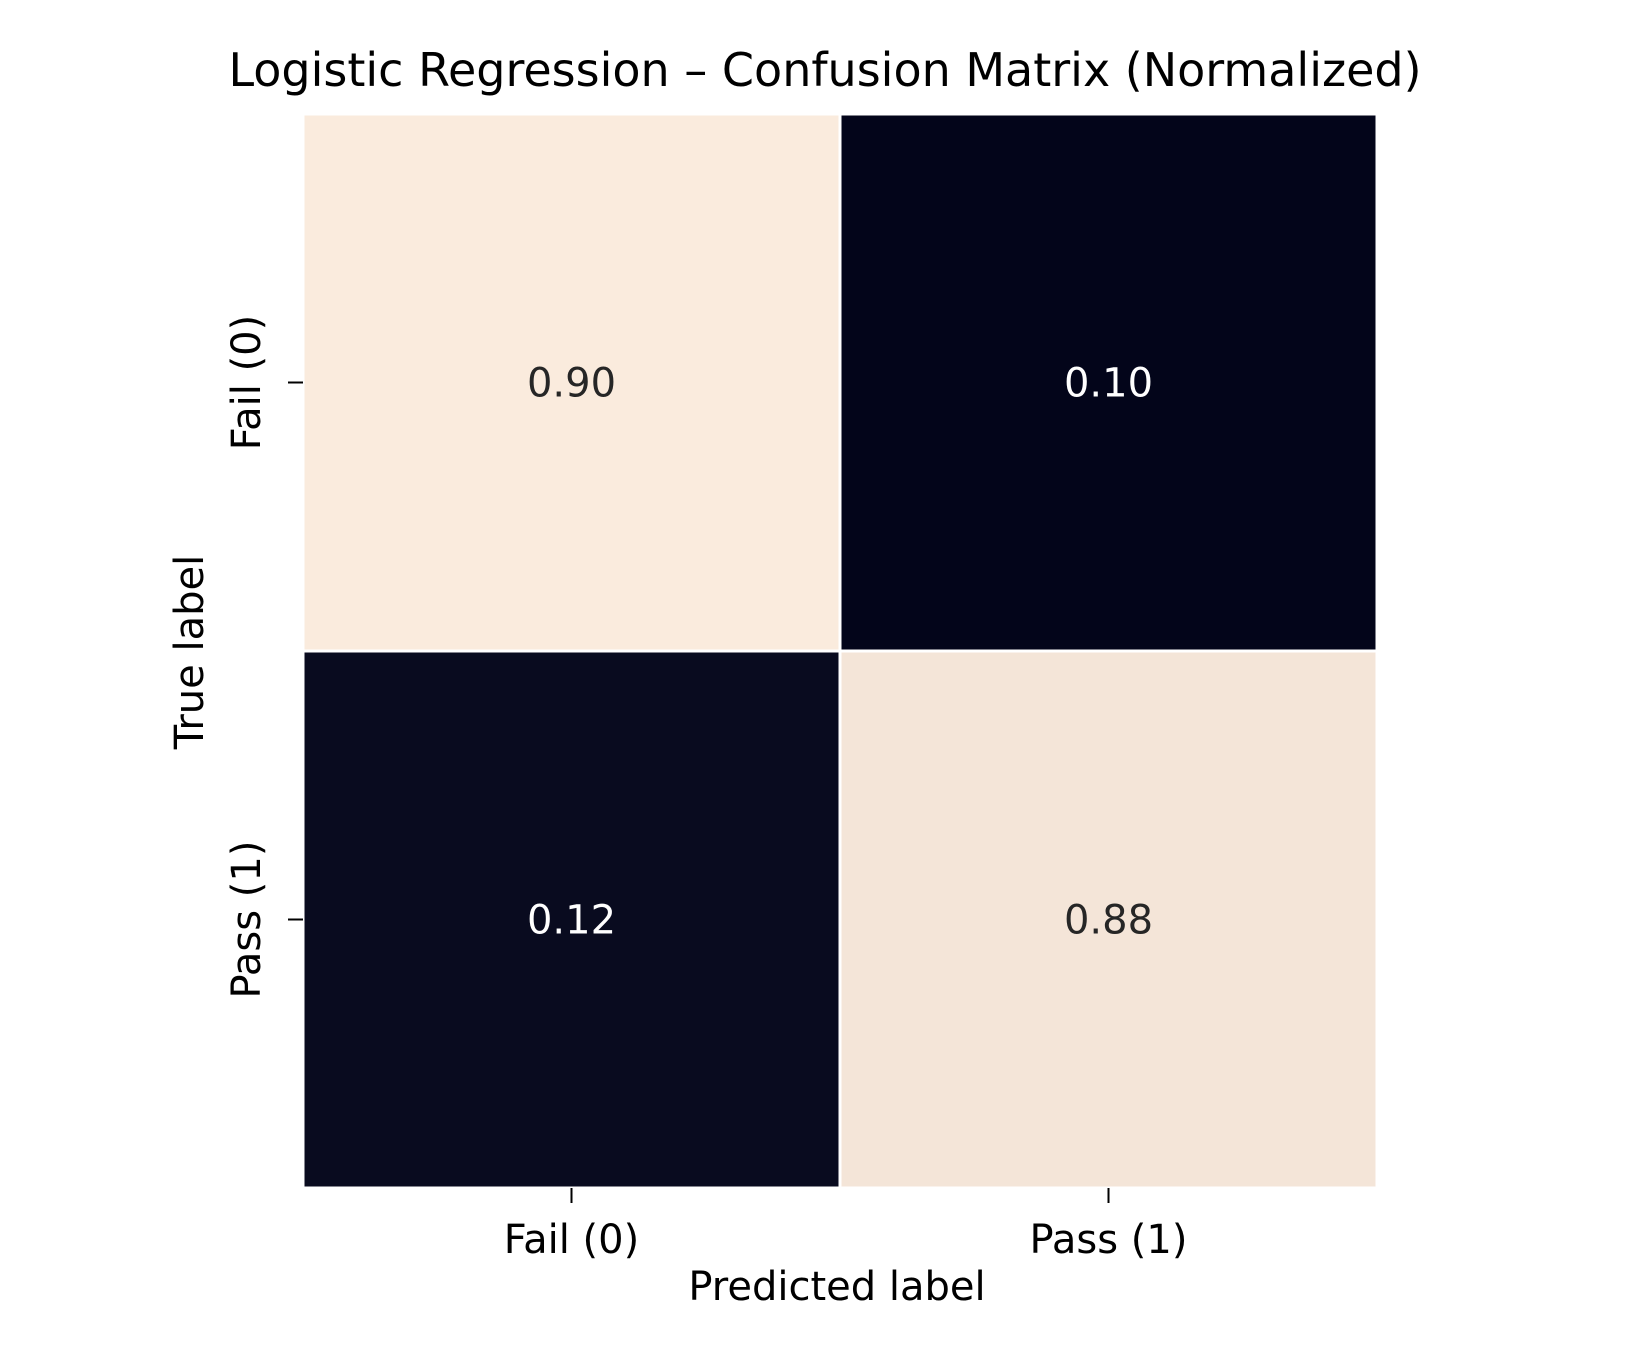 The width and height of the screenshot is (1650, 1350). What do you see at coordinates (1109, 1240) in the screenshot?
I see `x-tick-label-1: Pass (1)` at bounding box center [1109, 1240].